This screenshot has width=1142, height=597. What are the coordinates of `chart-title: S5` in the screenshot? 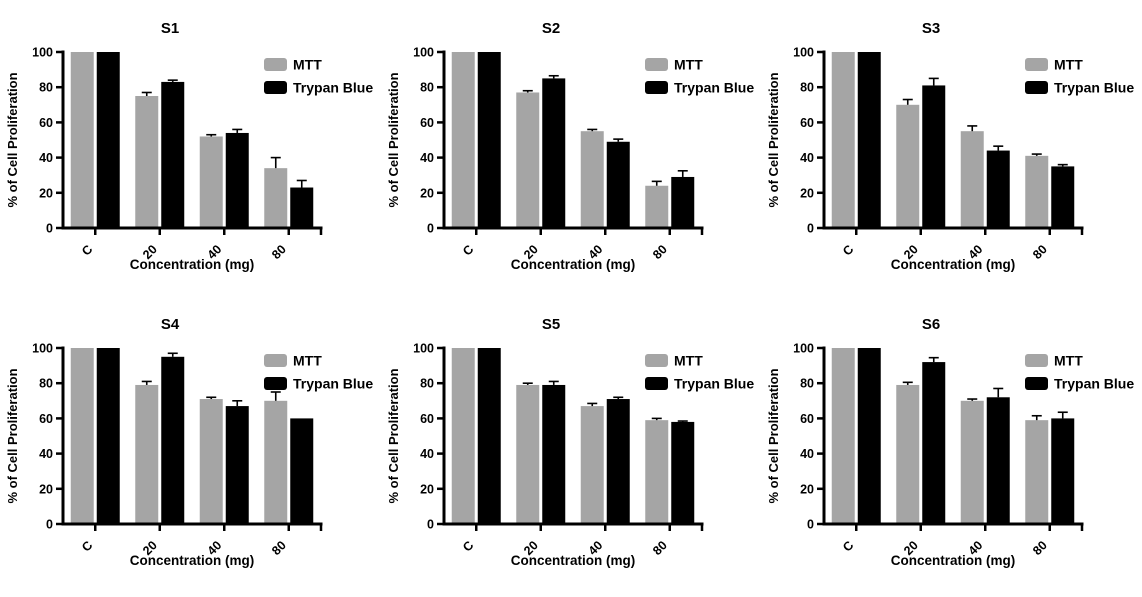 It's located at (550, 324).